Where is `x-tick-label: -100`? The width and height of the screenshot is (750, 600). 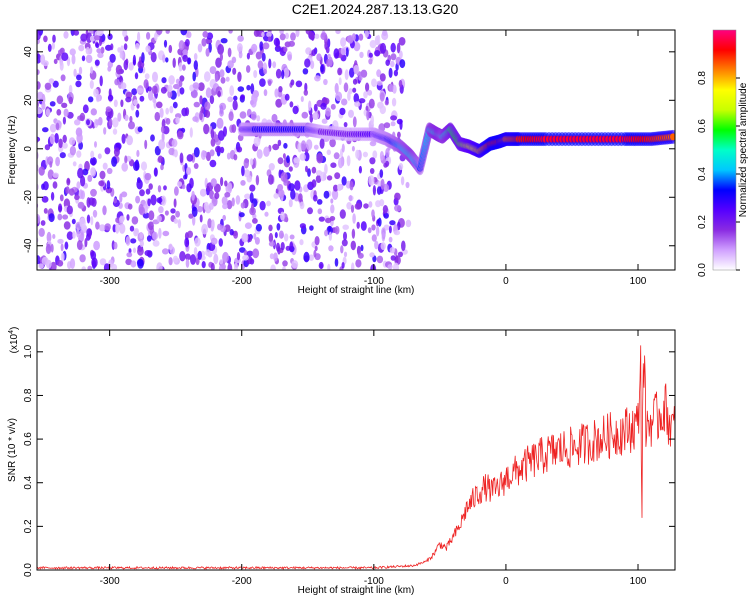 x-tick-label: -100 is located at coordinates (374, 281).